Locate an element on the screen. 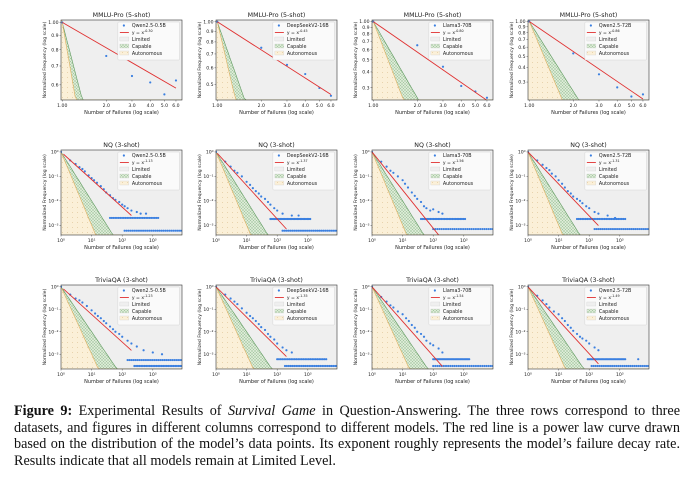  legend-fit-label: y = x-1.54 is located at coordinates (453, 297).